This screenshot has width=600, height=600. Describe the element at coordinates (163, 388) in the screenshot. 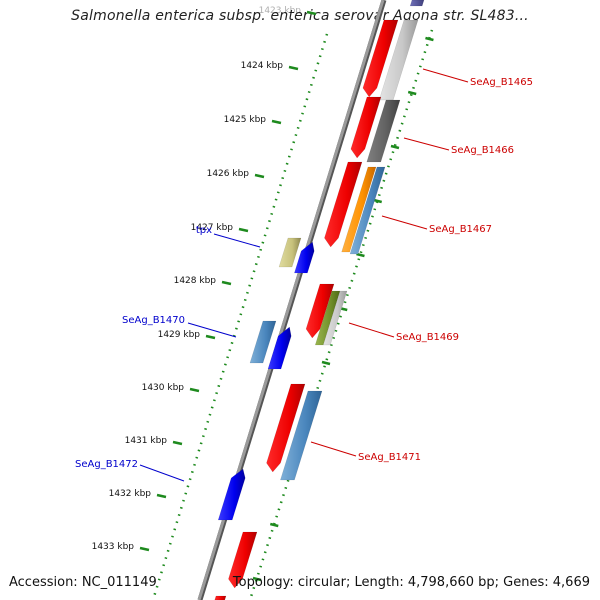

I see `tick-label: 1430 kbp` at that location.